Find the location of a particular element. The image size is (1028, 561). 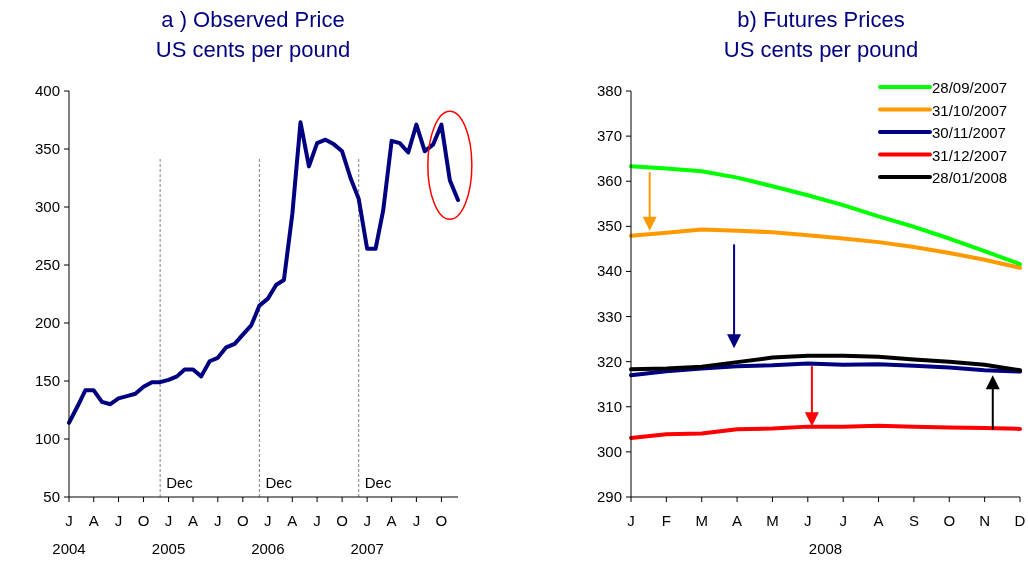

y-tick-label: 340 is located at coordinates (609, 271).